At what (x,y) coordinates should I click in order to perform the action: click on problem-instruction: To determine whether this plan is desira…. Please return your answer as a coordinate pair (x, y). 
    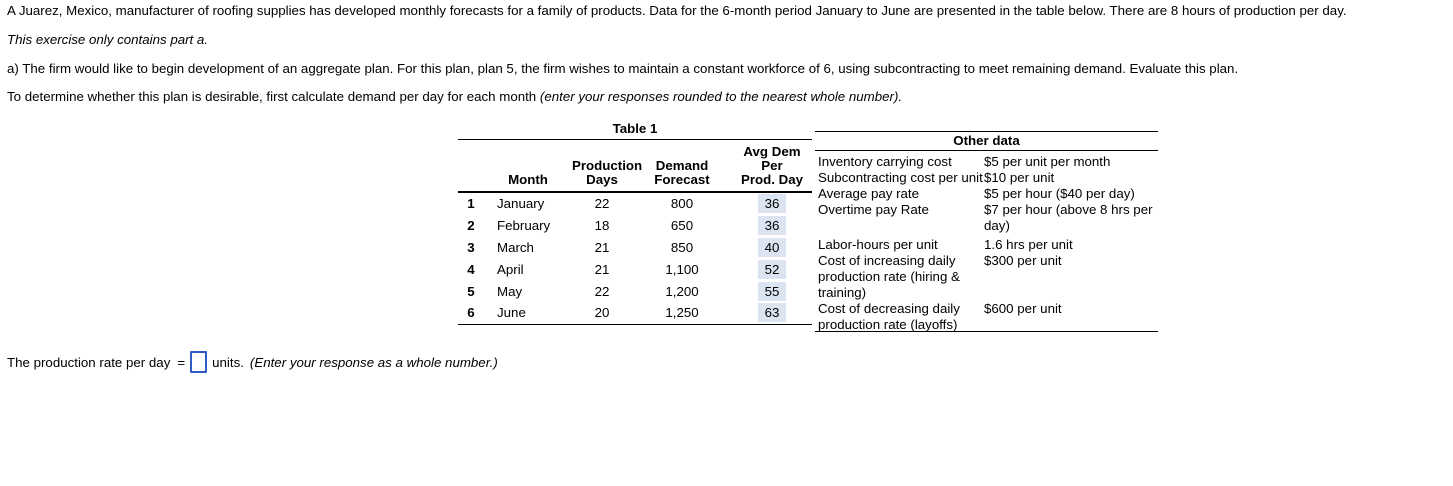
    Looking at the image, I should click on (454, 96).